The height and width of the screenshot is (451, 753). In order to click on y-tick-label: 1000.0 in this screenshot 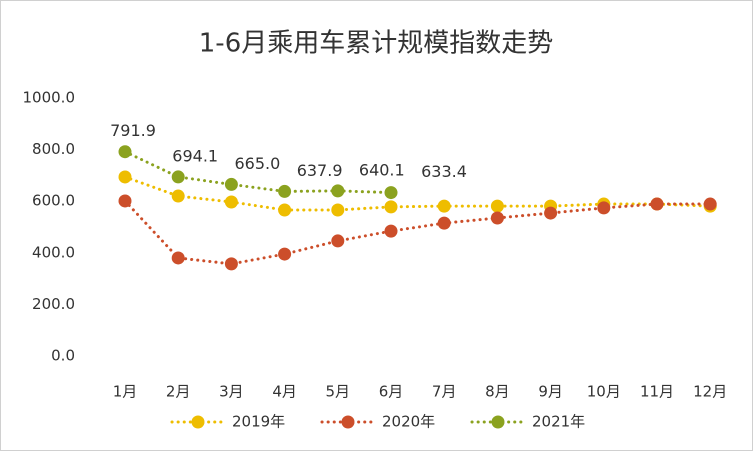, I will do `click(49, 98)`.